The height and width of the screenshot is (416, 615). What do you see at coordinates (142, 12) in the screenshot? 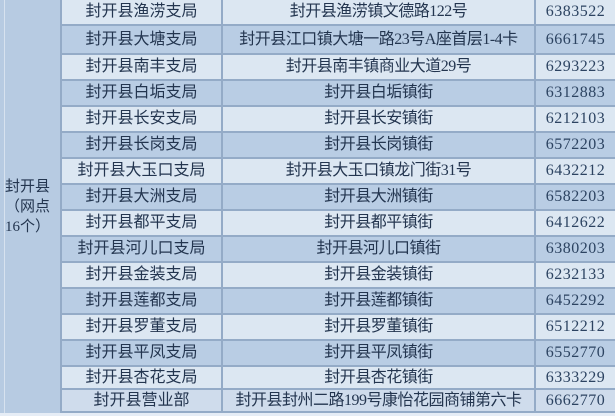
I see `branch-name-cell: 封开县渔涝支局` at bounding box center [142, 12].